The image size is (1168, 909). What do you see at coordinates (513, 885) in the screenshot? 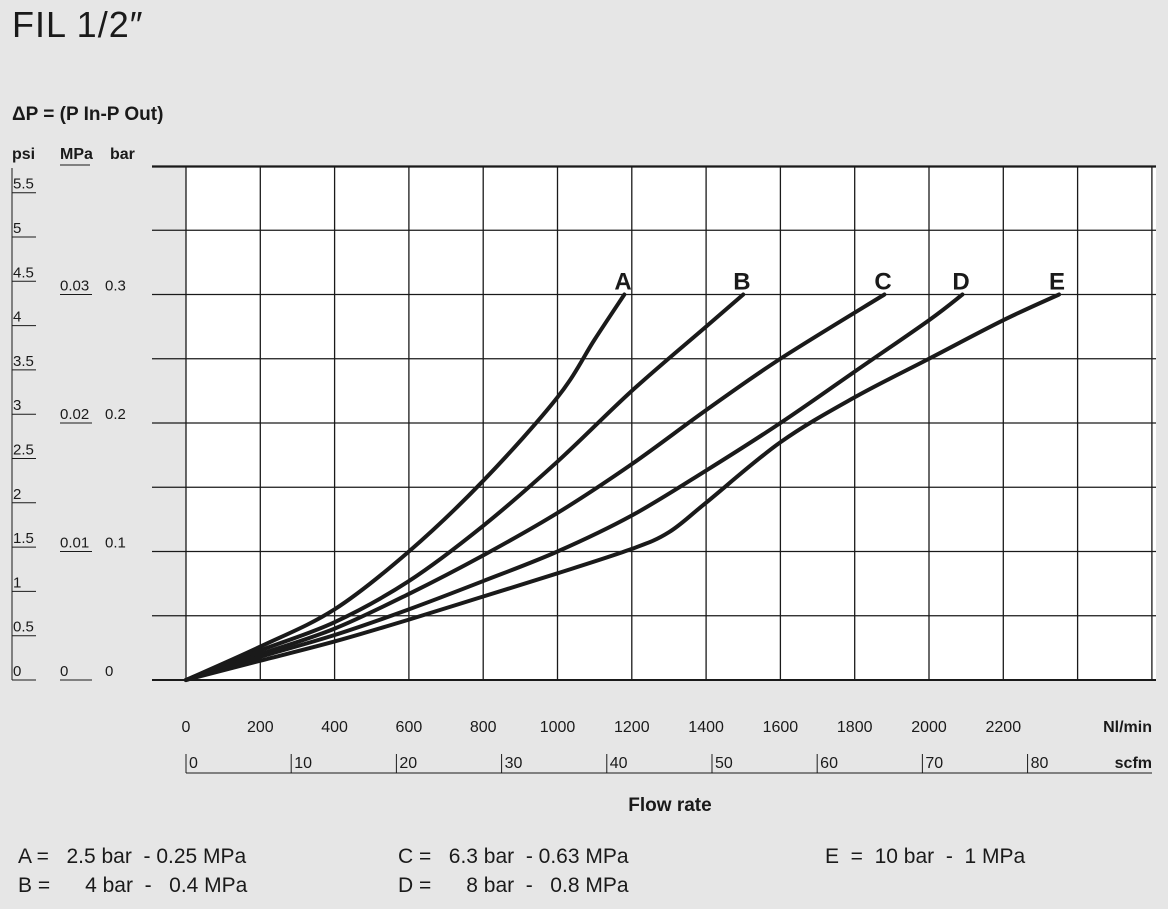
I see `legend-item-d: D = 8 bar - 0.8 MPa` at bounding box center [513, 885].